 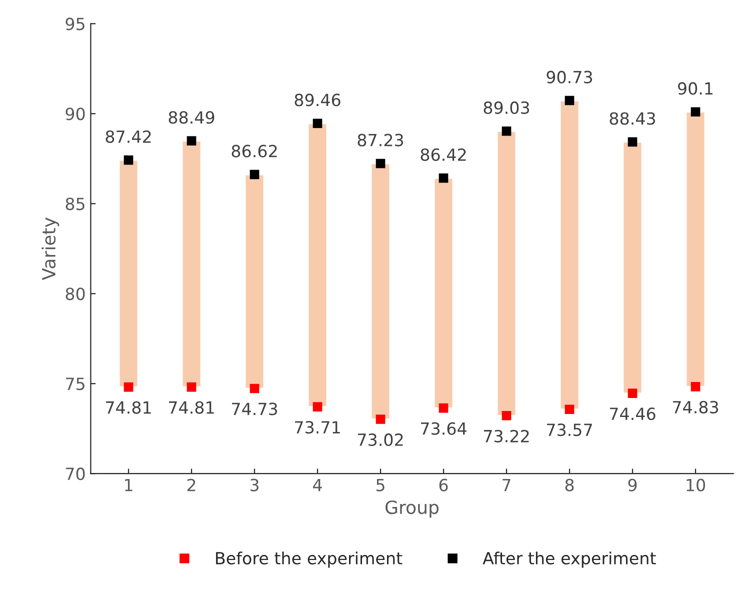 What do you see at coordinates (309, 560) in the screenshot?
I see `legend-label: Before the experiment` at bounding box center [309, 560].